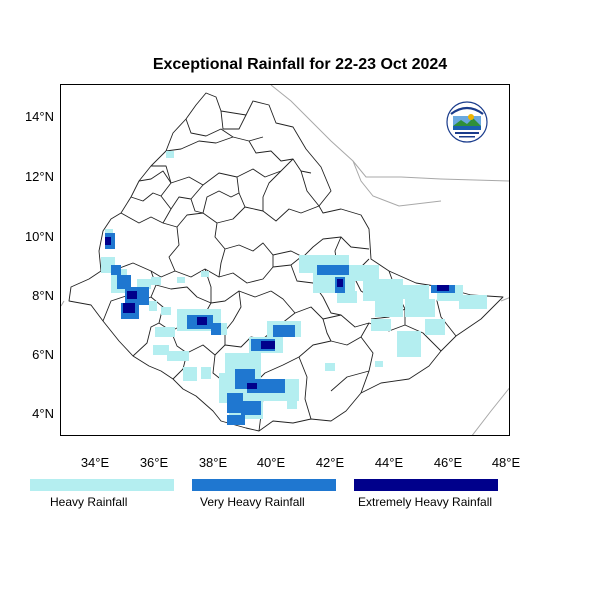  Describe the element at coordinates (330, 462) in the screenshot. I see `x-tick-label: 42°E` at that location.